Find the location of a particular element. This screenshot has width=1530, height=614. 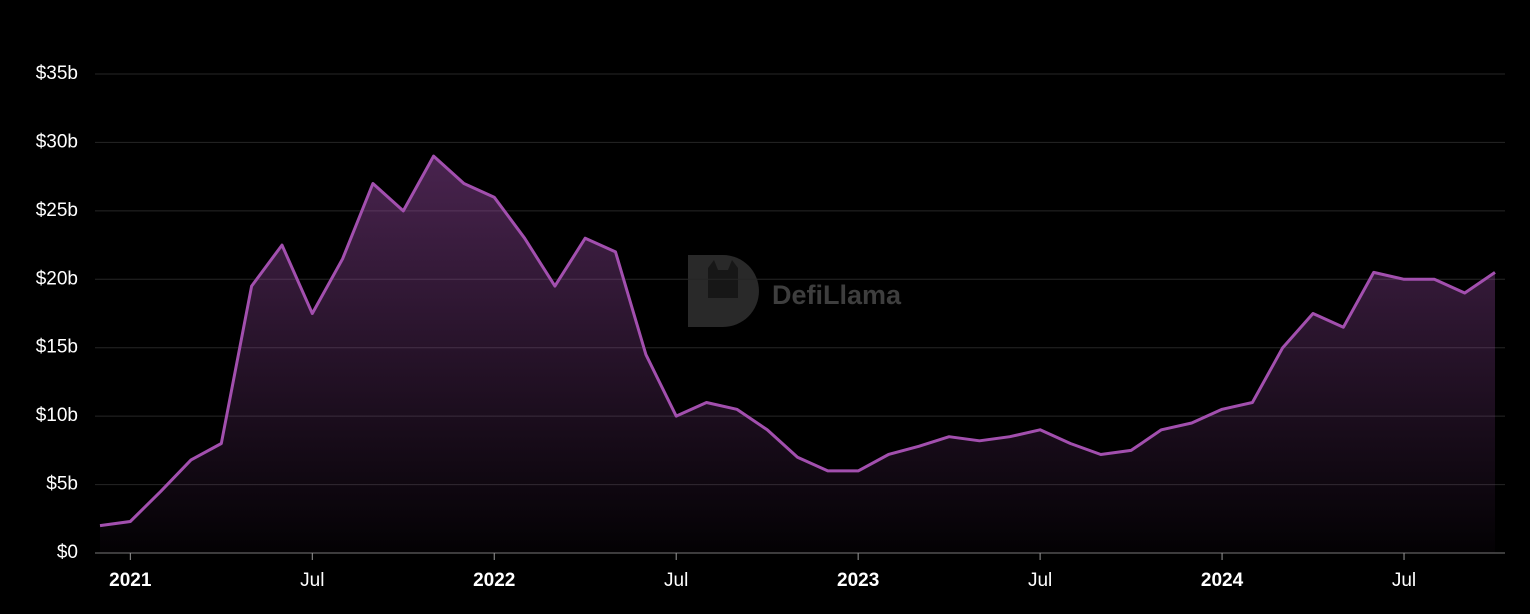

x-tick-label: 2021 is located at coordinates (130, 580).